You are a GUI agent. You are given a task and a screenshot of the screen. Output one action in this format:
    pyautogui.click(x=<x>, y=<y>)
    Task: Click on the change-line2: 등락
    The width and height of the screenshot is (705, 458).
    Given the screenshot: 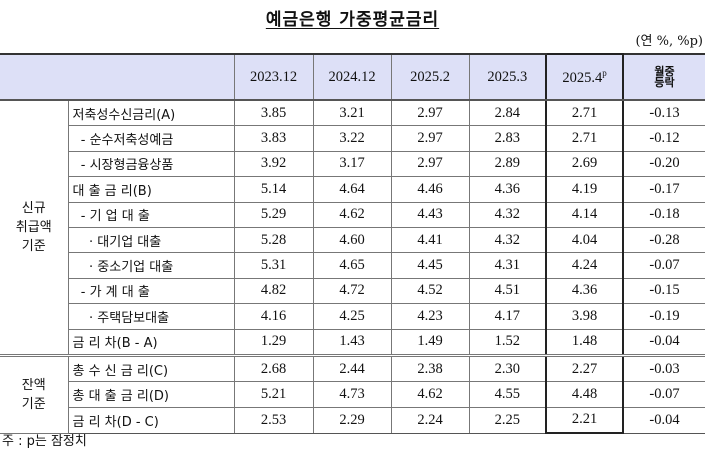 What is the action you would take?
    pyautogui.click(x=664, y=82)
    